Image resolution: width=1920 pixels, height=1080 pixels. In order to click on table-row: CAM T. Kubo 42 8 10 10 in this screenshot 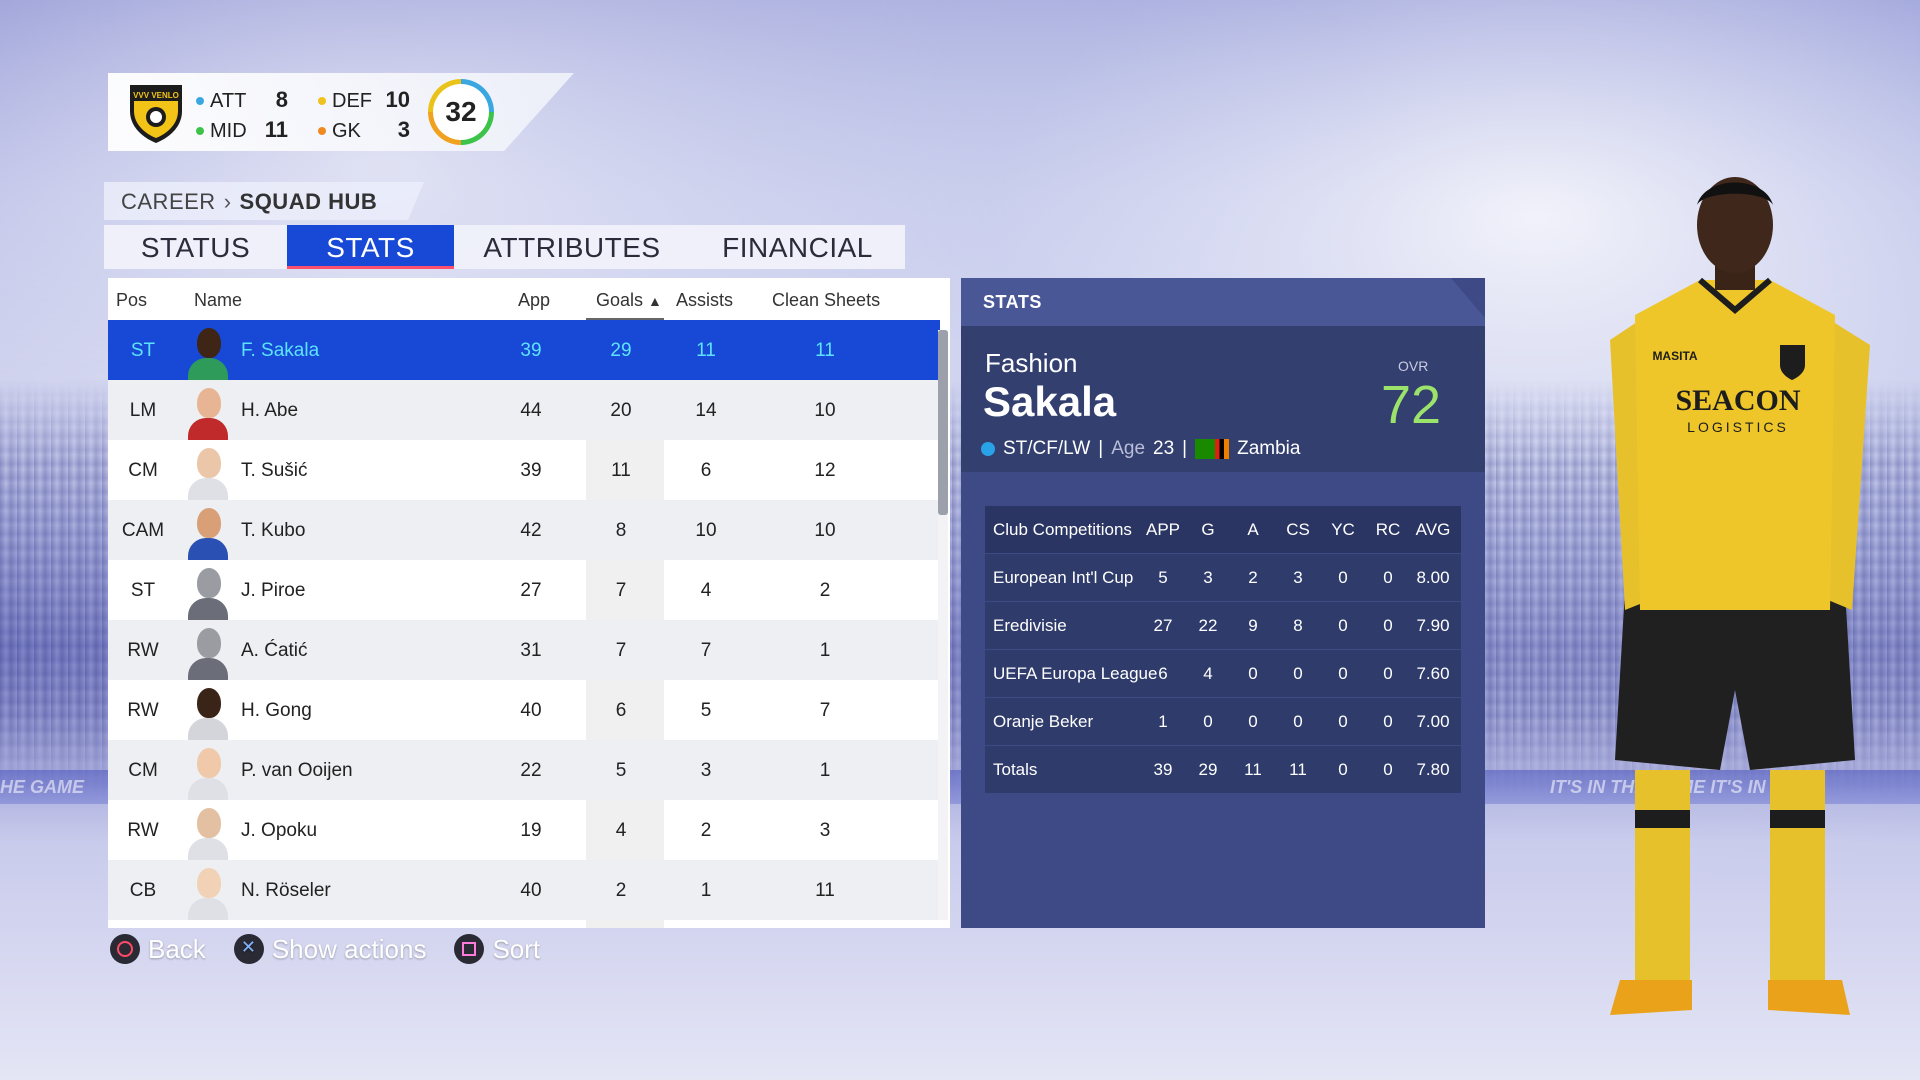, I will do `click(524, 530)`.